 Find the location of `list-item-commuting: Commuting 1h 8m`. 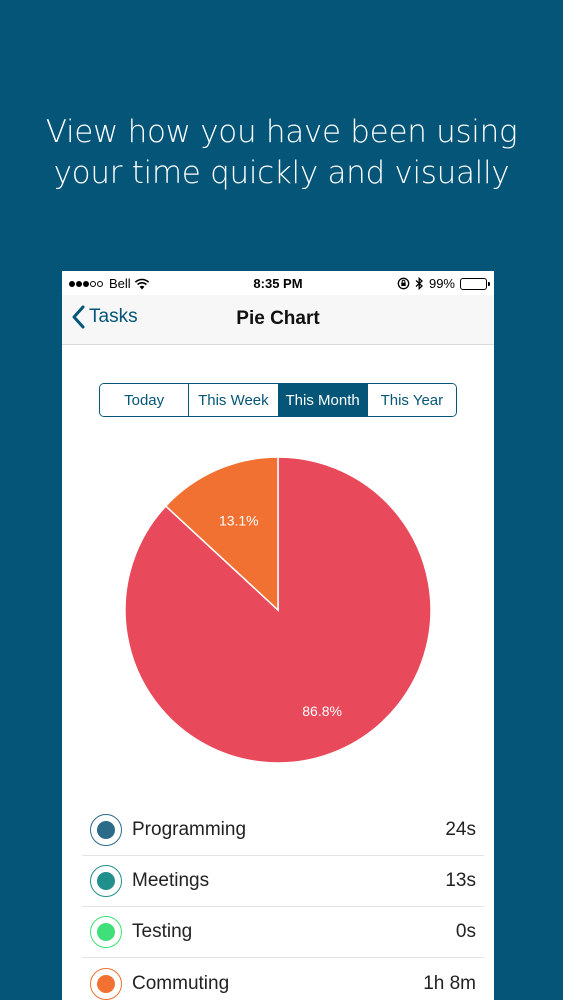

list-item-commuting: Commuting 1h 8m is located at coordinates (283, 979).